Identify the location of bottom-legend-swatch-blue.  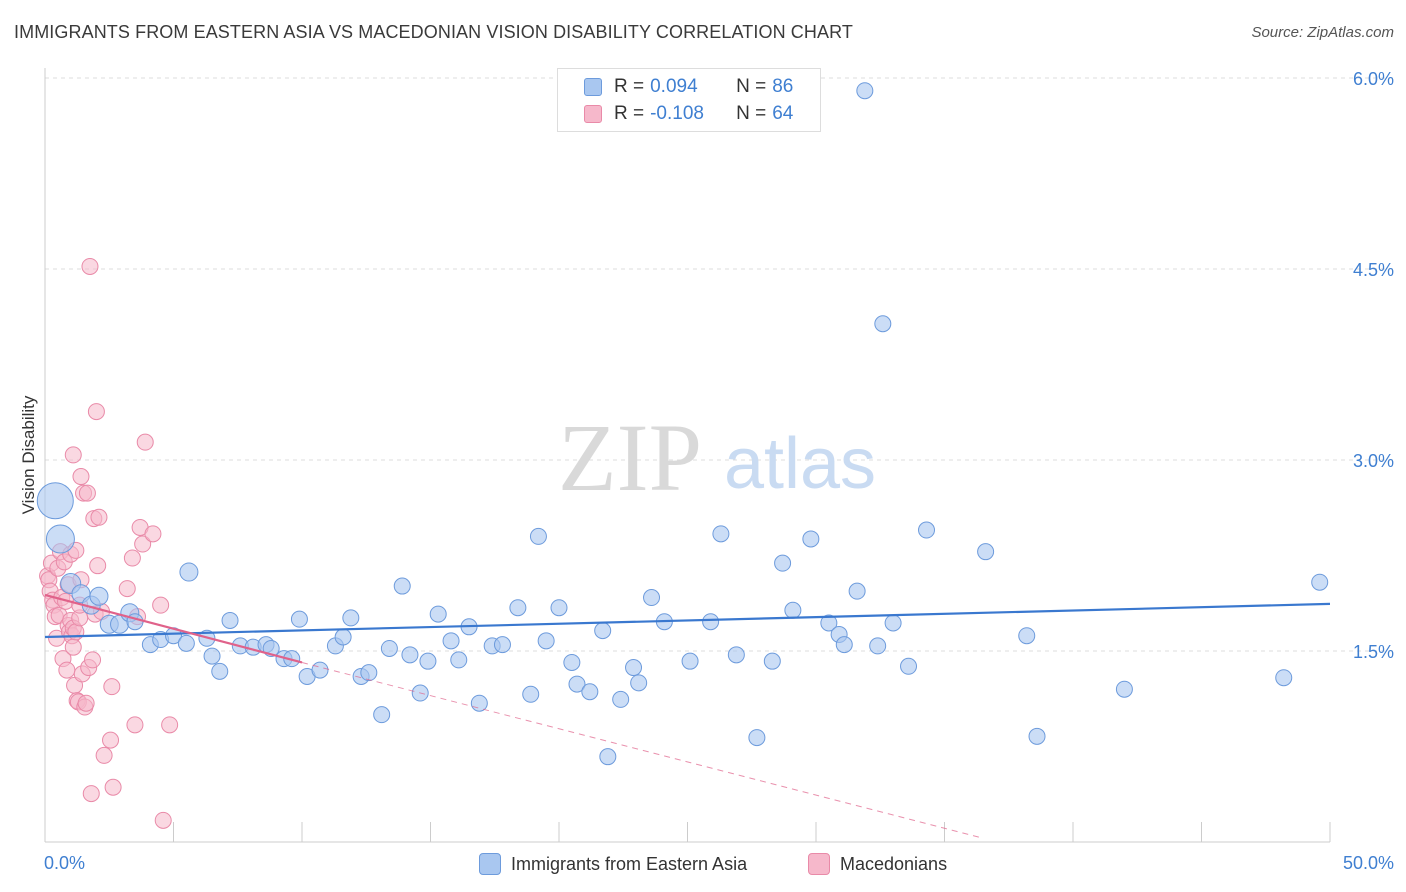
(490, 864).